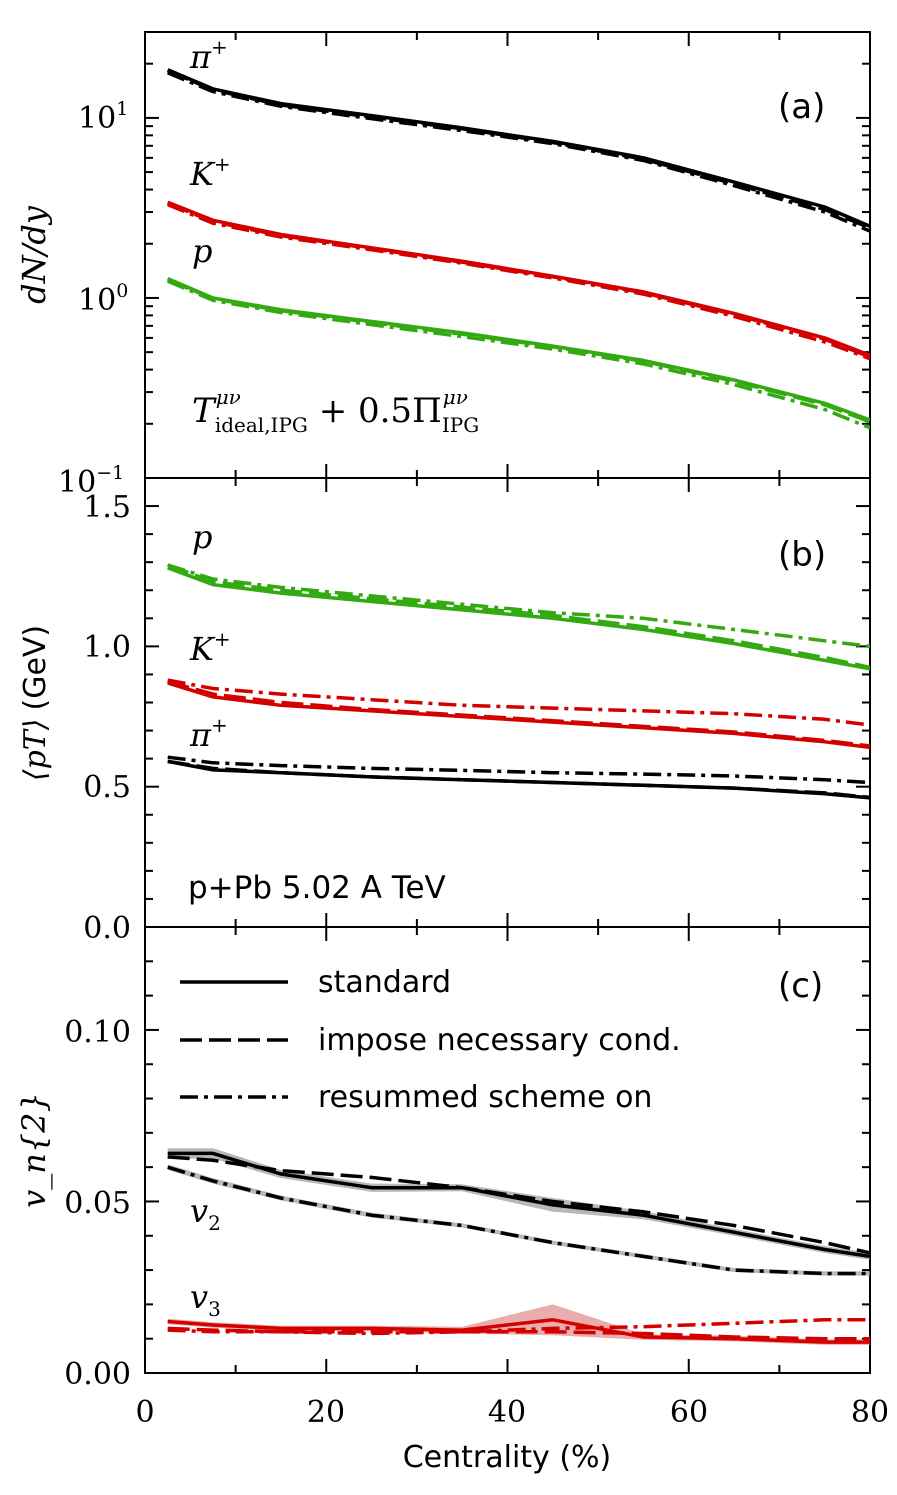 The image size is (897, 1495). I want to click on series-v2-impose-necessary-cond-, so click(518, 1205).